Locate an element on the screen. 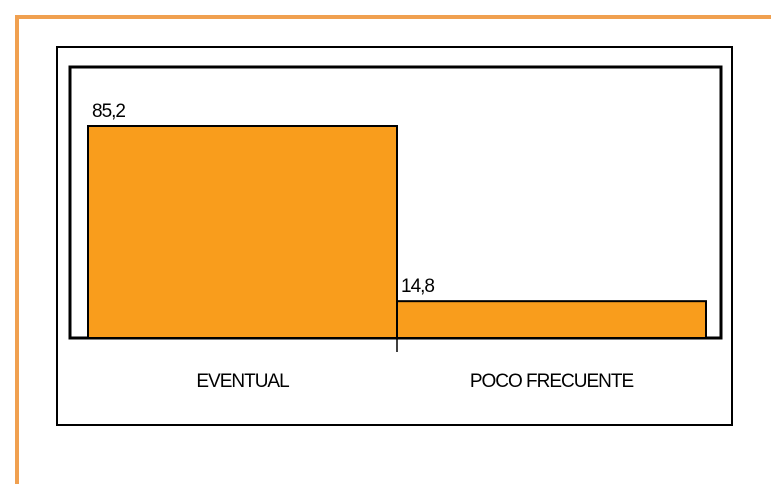 This screenshot has width=771, height=484. x-tick-label: EVENTUAL is located at coordinates (242, 381).